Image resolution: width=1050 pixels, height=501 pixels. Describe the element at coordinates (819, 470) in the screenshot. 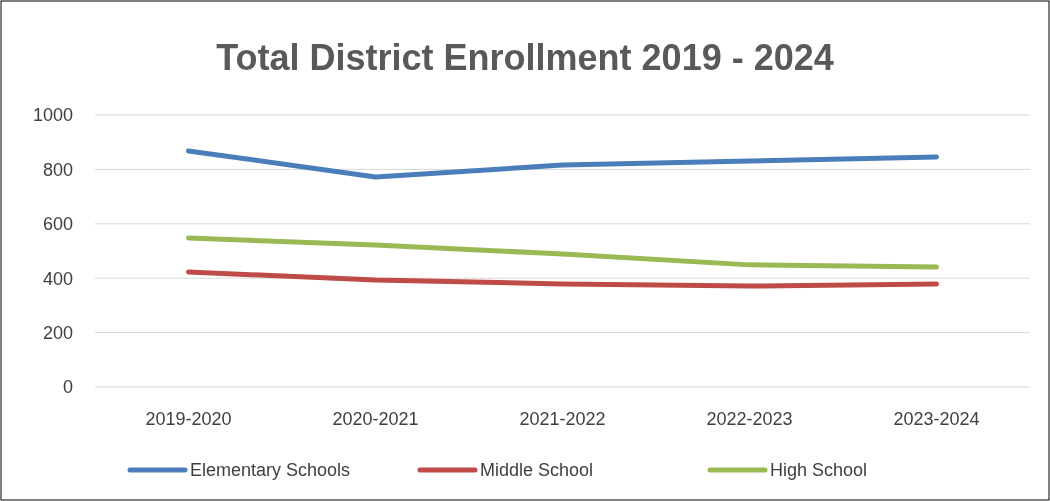

I see `legend-label: High School` at that location.